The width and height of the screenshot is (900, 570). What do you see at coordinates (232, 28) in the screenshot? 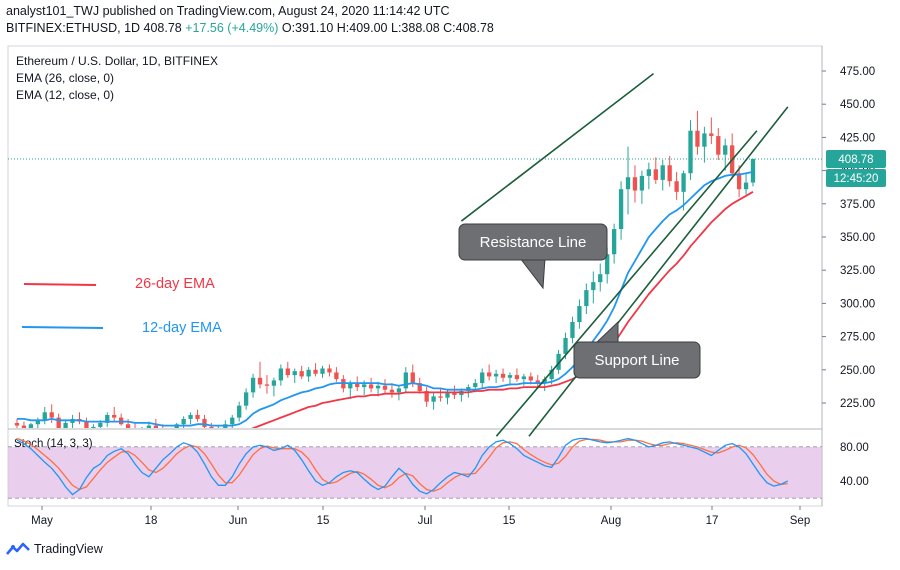
I see `price-change: +17.56 (+4.49%)` at bounding box center [232, 28].